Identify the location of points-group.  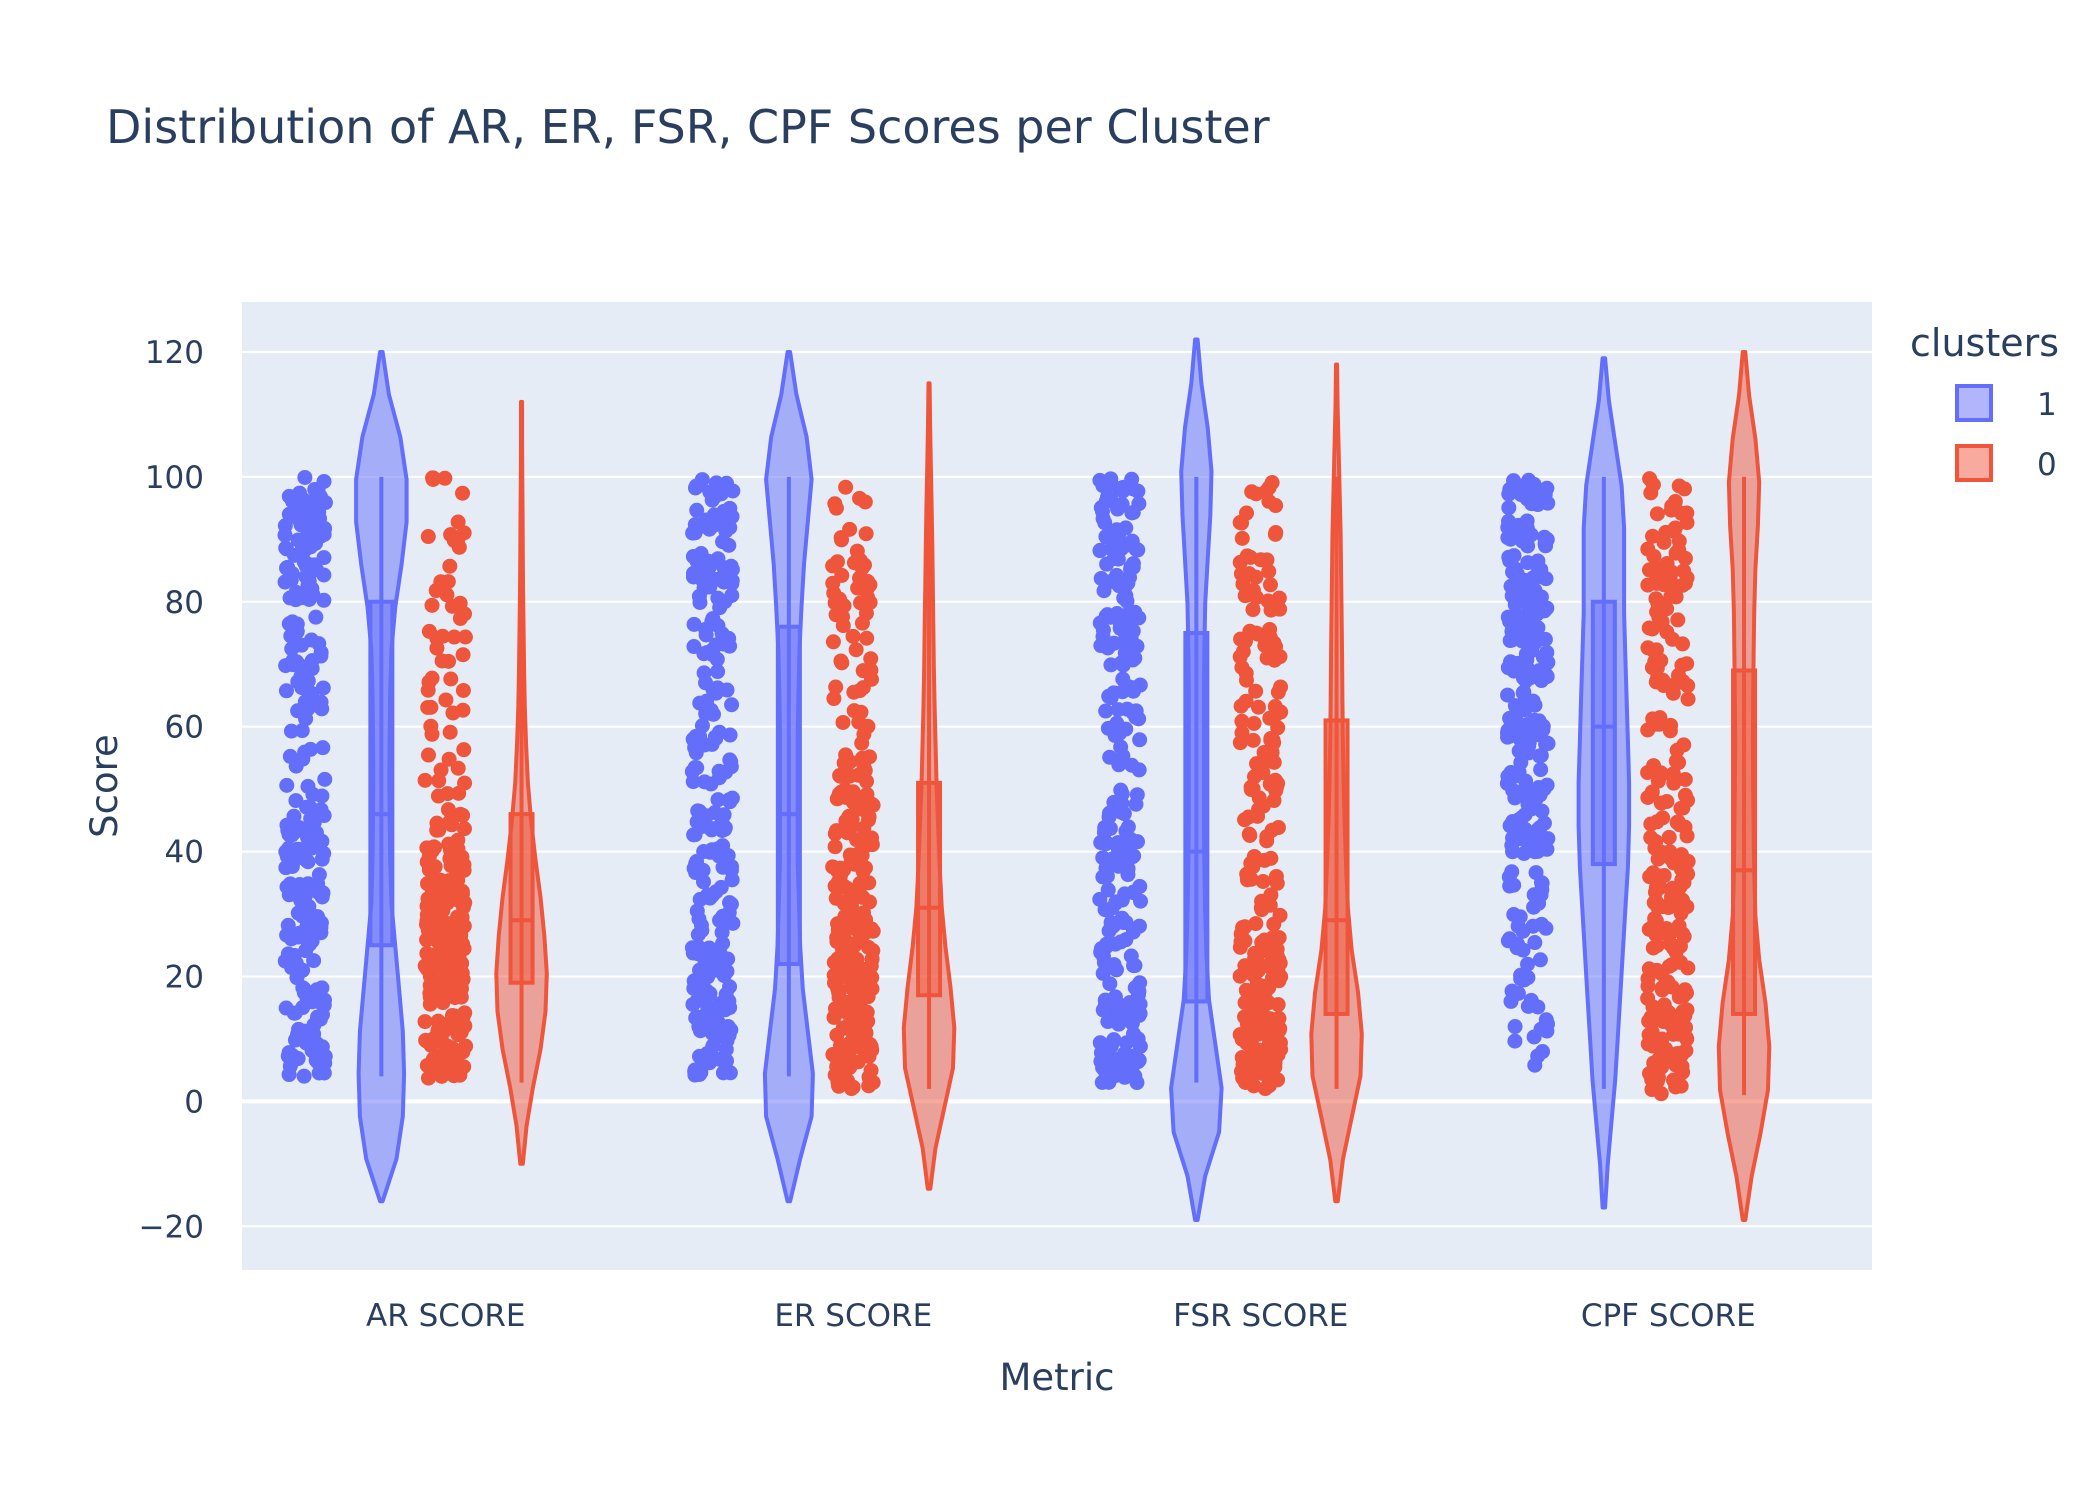
(1527, 772).